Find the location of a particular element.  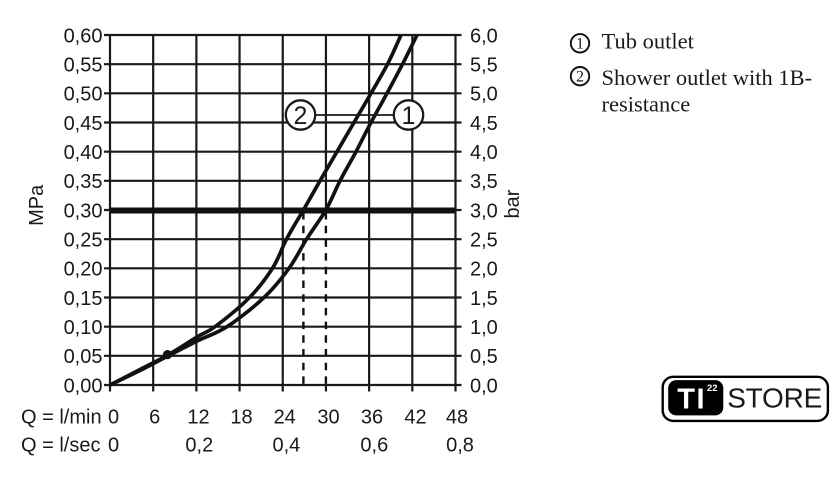

svg-text: Shower outlet with 1B- is located at coordinates (707, 77).